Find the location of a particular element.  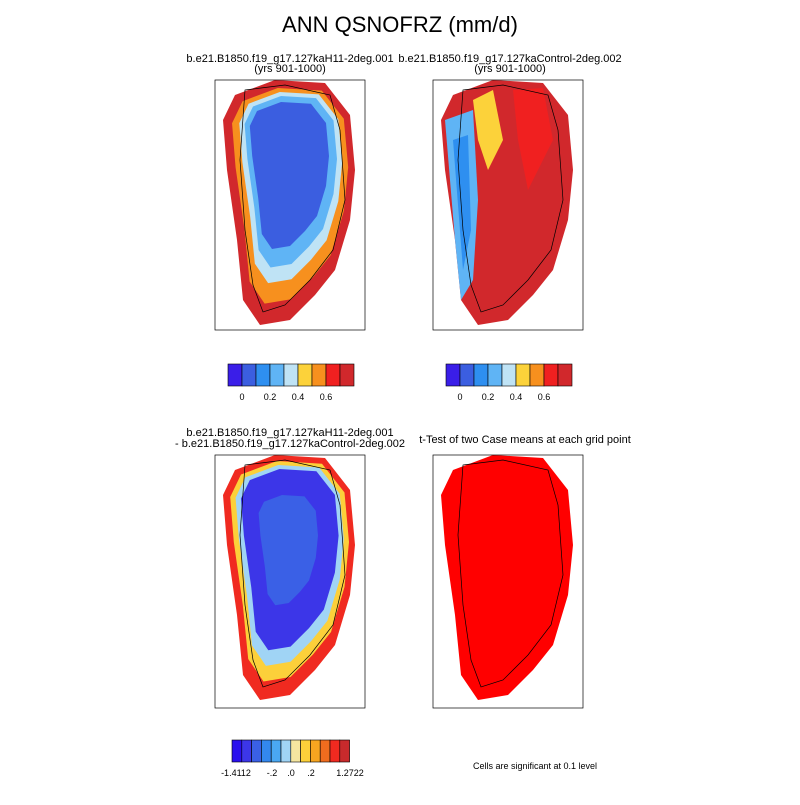

colorbar-label: .0 is located at coordinates (291, 773).